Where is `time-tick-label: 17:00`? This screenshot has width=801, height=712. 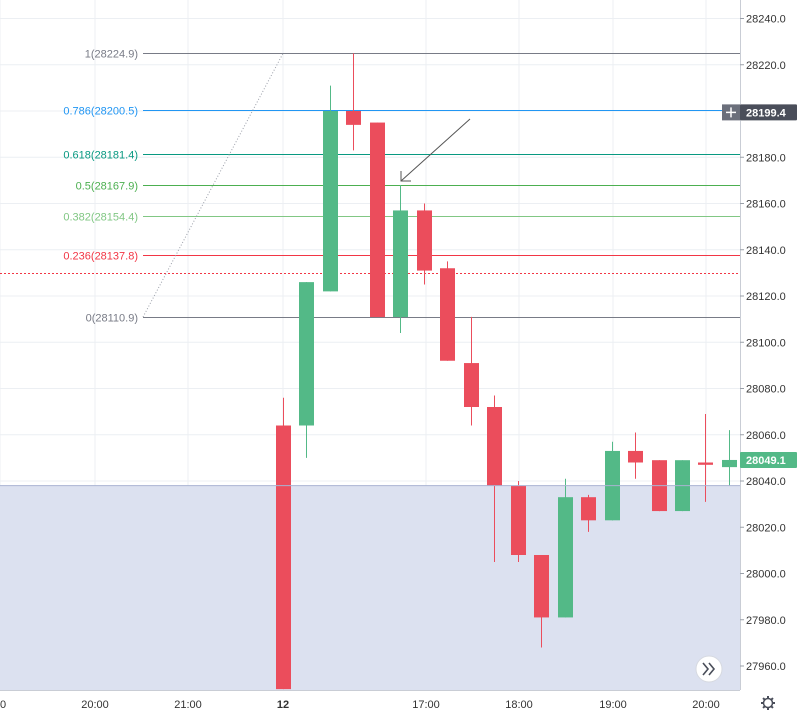
time-tick-label: 17:00 is located at coordinates (426, 705).